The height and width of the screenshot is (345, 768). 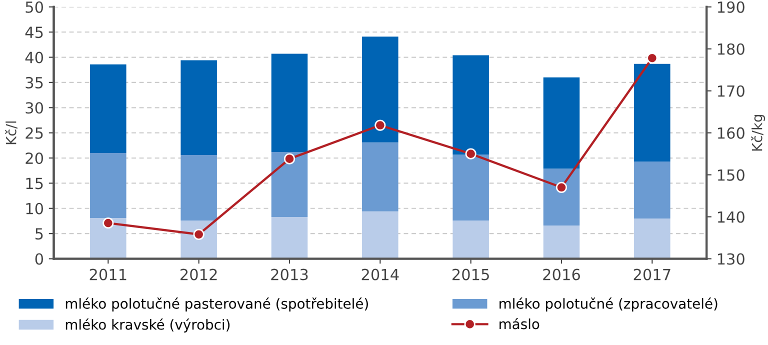 What do you see at coordinates (34, 184) in the screenshot?
I see `y-tick-label: 15` at bounding box center [34, 184].